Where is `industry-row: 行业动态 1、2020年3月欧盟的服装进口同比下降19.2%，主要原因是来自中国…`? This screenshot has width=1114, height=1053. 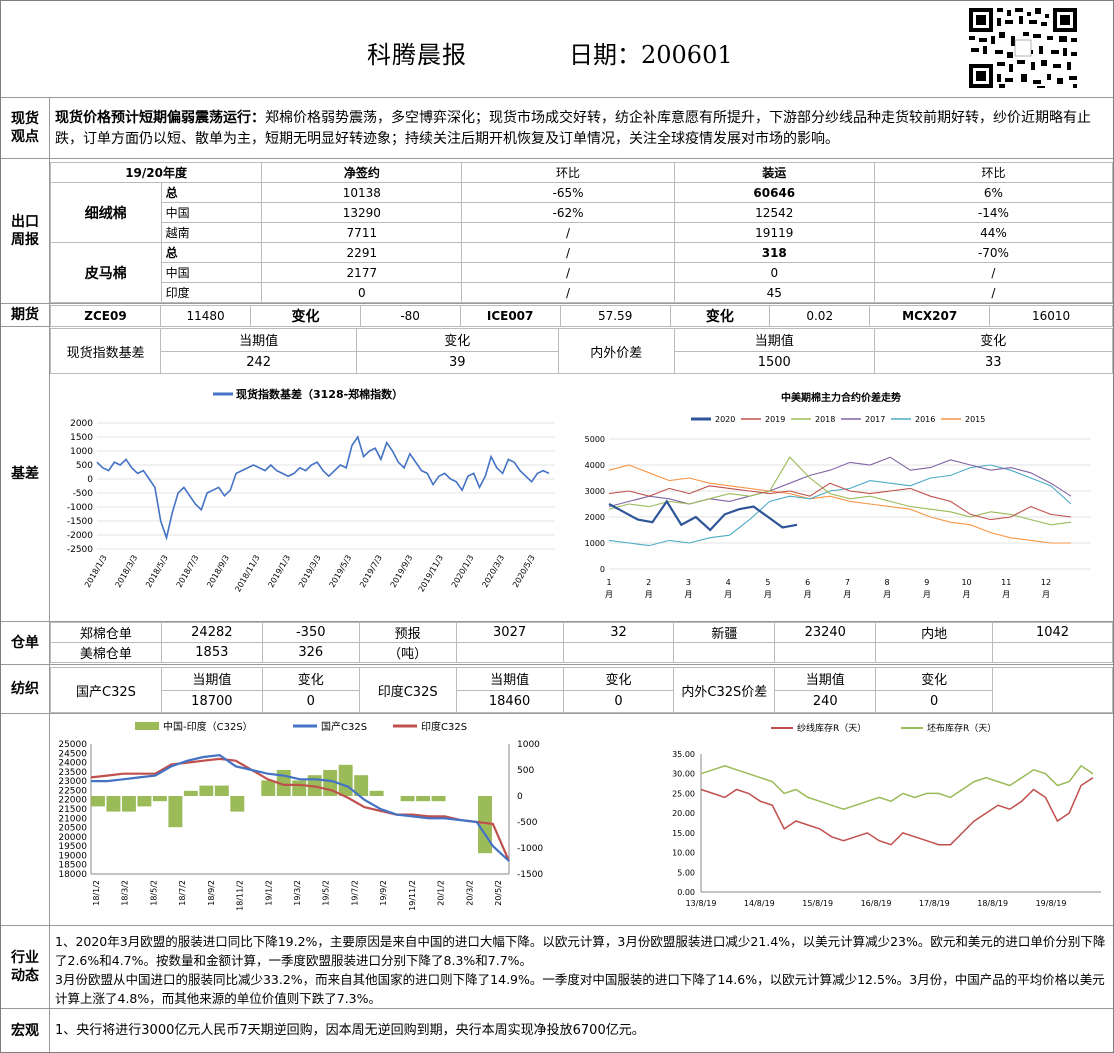 industry-row: 行业动态 1、2020年3月欧盟的服装进口同比下降19.2%，主要原因是来自中国… is located at coordinates (557, 967).